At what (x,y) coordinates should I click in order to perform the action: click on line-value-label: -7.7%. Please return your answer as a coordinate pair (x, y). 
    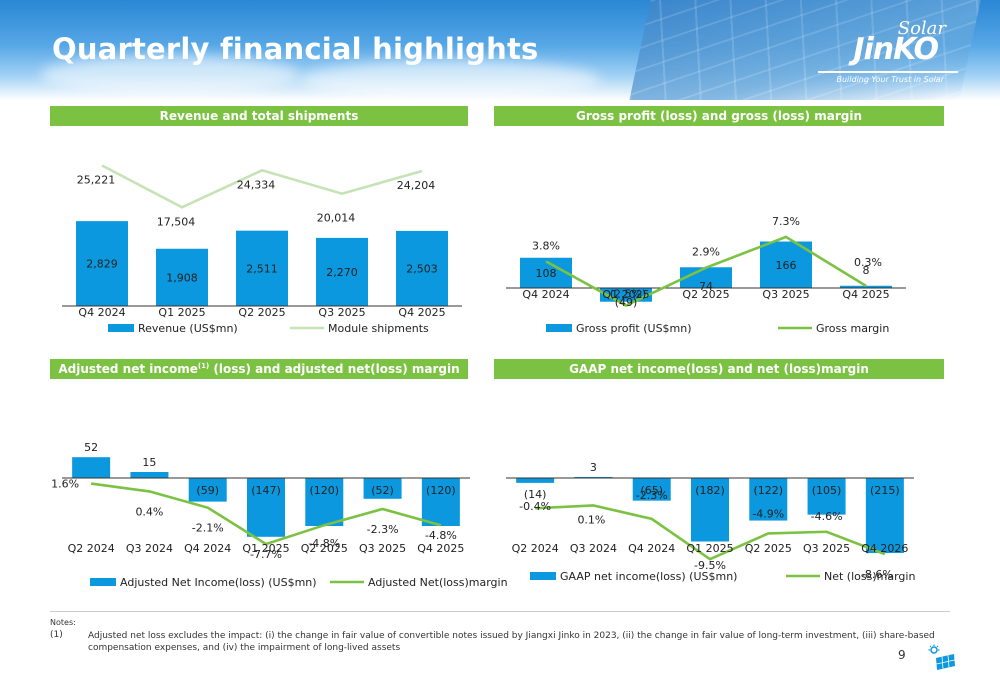
    Looking at the image, I should click on (266, 554).